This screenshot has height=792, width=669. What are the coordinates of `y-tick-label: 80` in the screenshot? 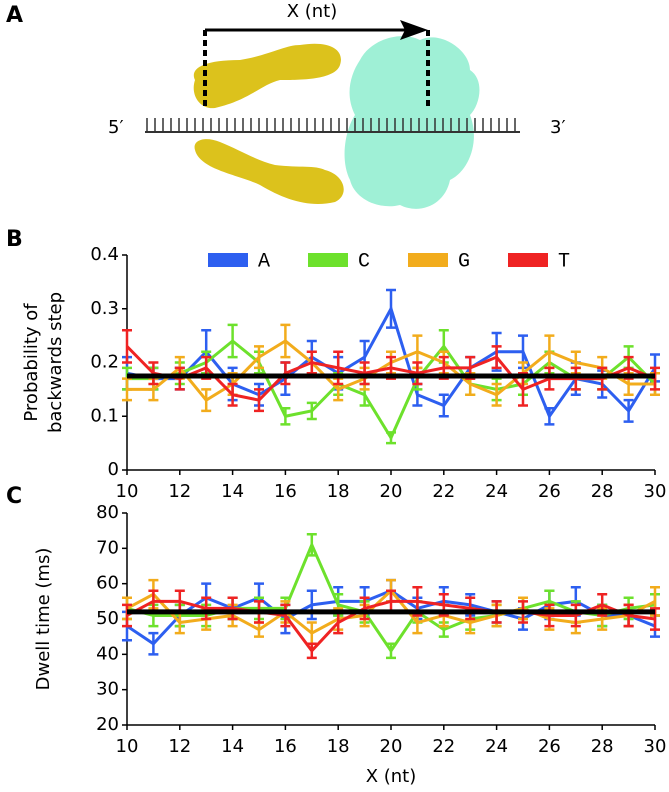 It's located at (107, 512).